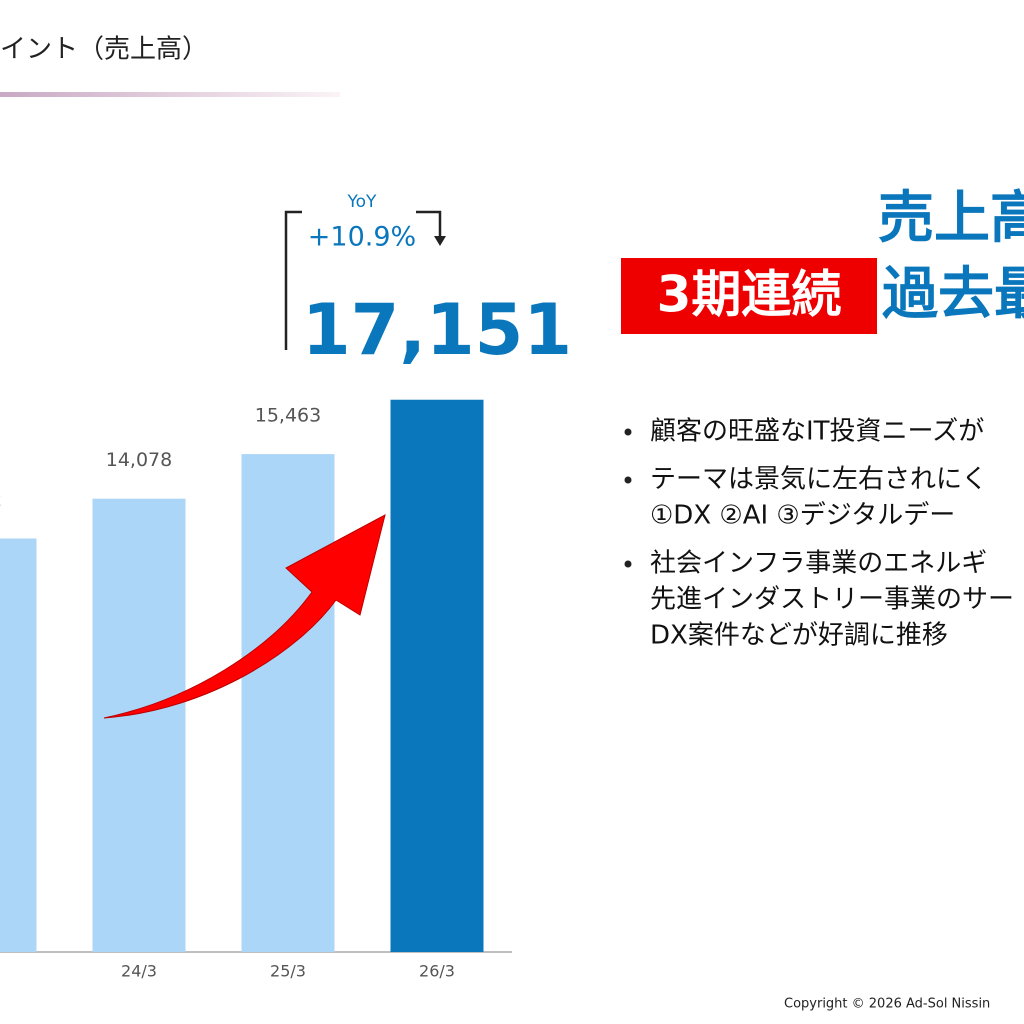 This screenshot has height=1024, width=1024. I want to click on value-label: 15,463, so click(288, 416).